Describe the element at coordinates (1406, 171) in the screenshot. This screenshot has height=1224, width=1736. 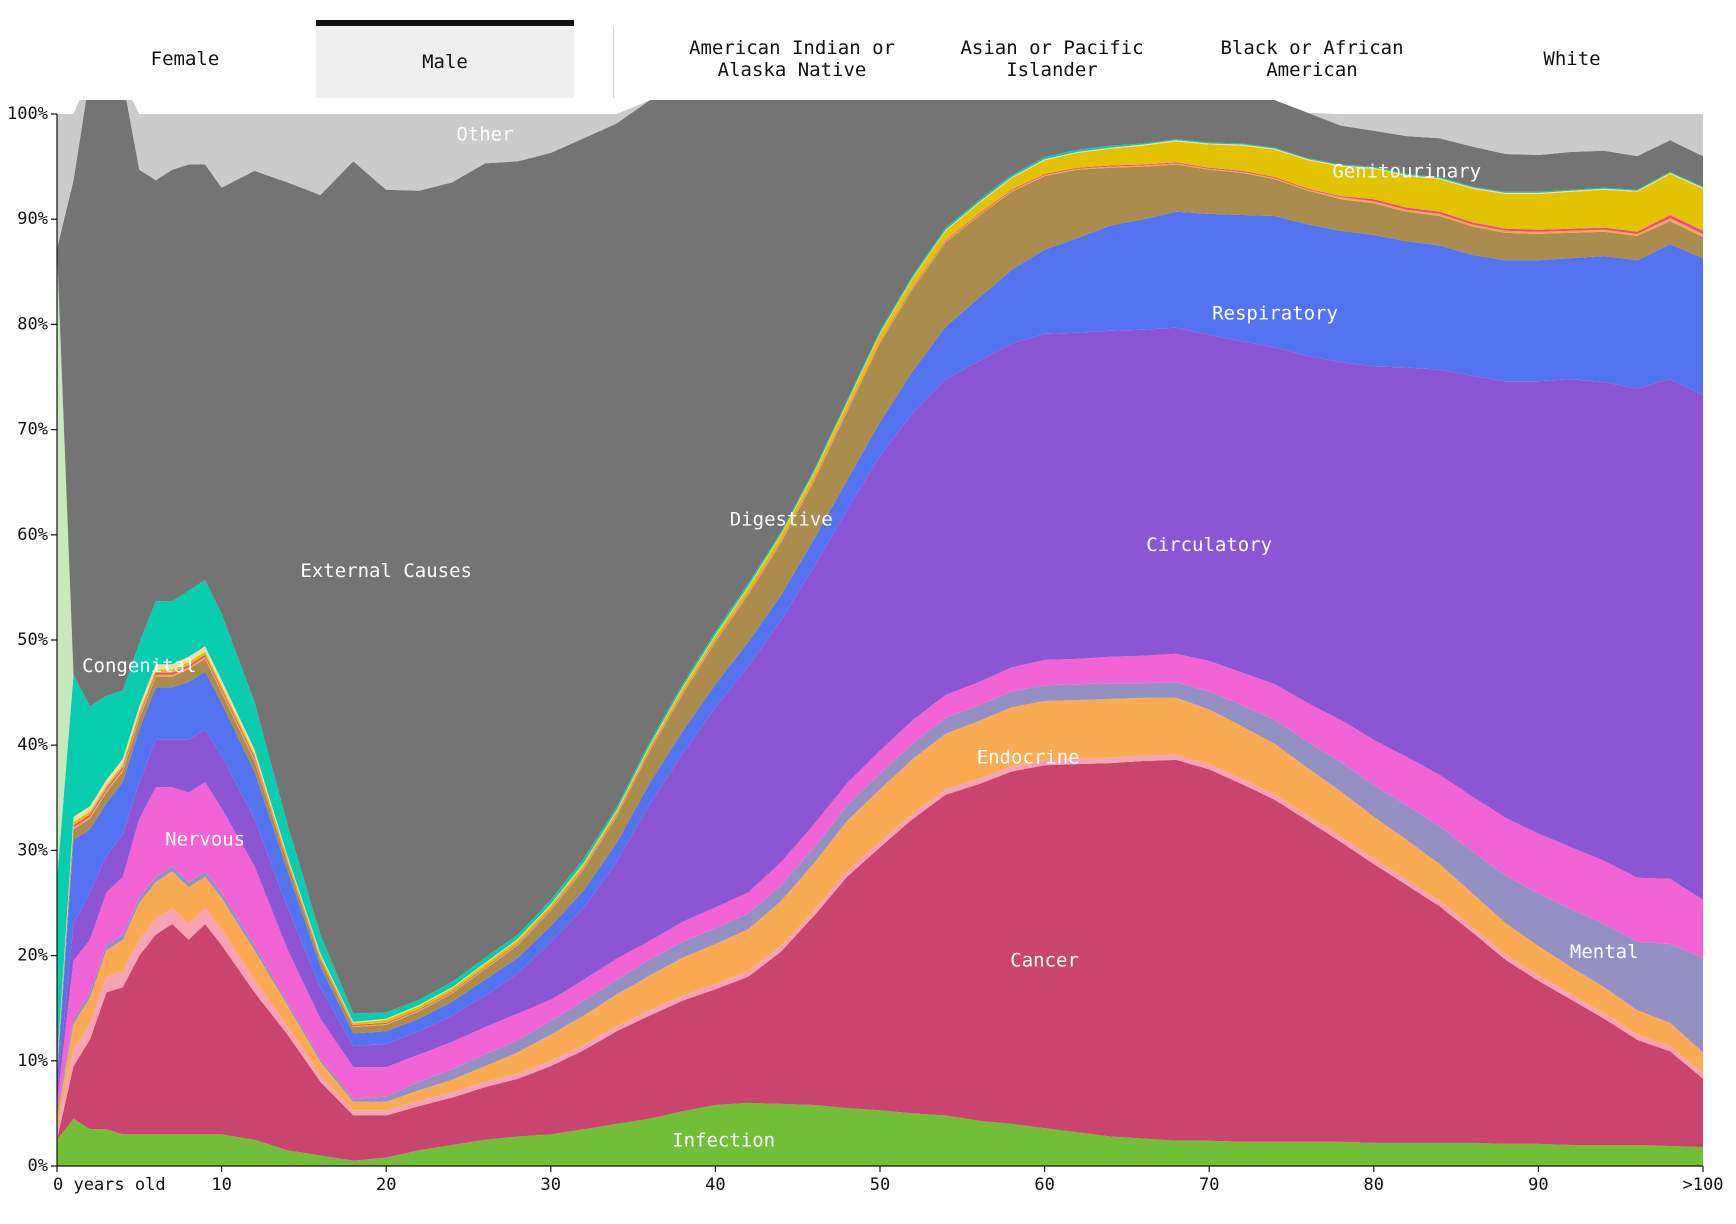
I see `series-label-genitourinary: Genitourinary` at that location.